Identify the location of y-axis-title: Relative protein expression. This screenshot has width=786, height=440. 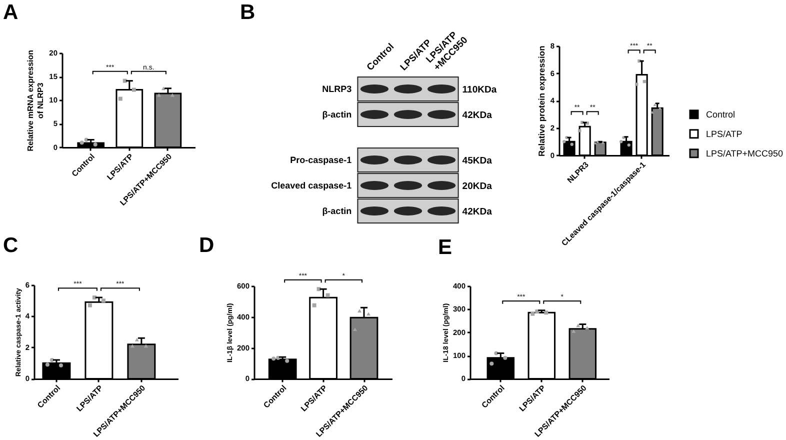
(541, 101).